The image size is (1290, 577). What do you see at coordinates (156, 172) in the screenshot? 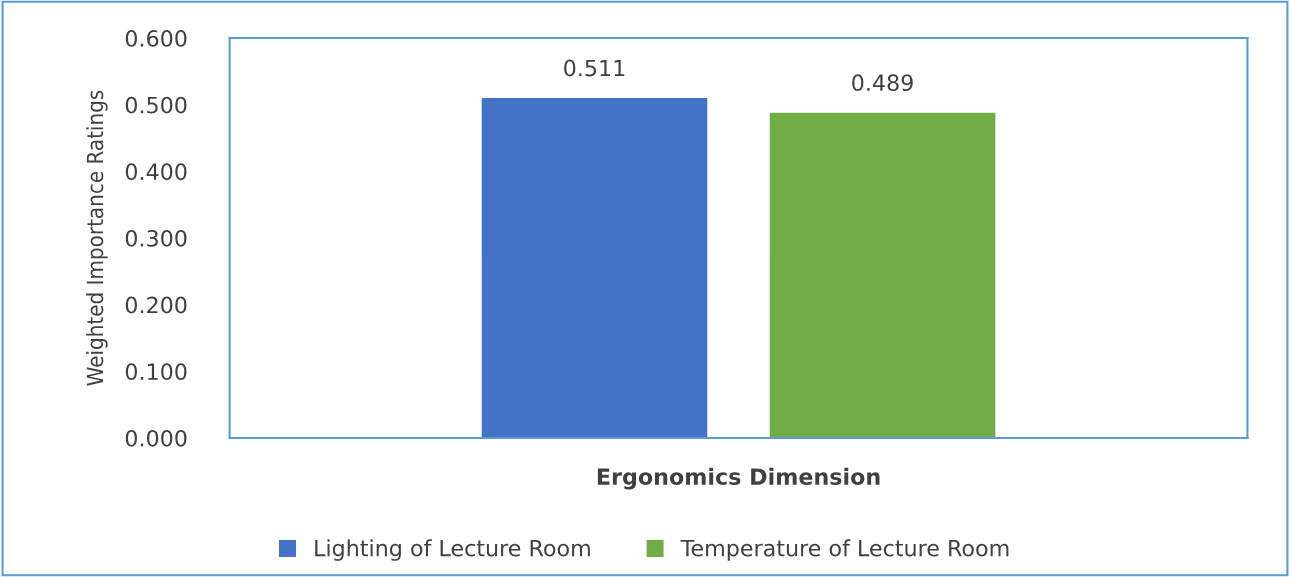
I see `y-tick-label: 0.400` at bounding box center [156, 172].